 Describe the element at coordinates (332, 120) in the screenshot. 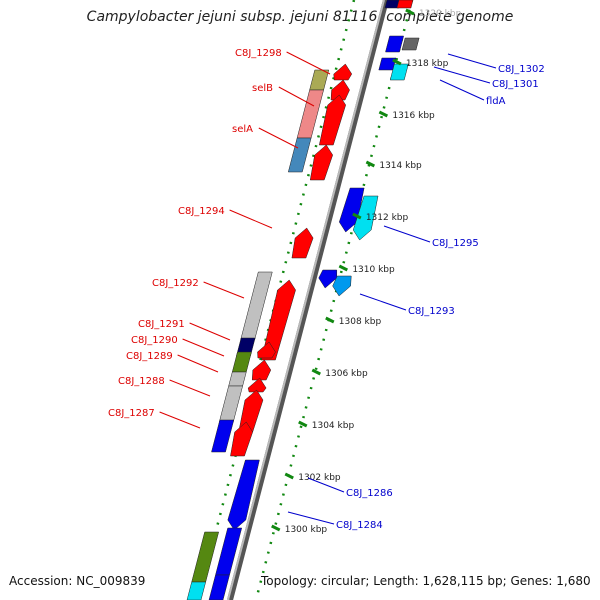

I see `gene-red-c` at that location.